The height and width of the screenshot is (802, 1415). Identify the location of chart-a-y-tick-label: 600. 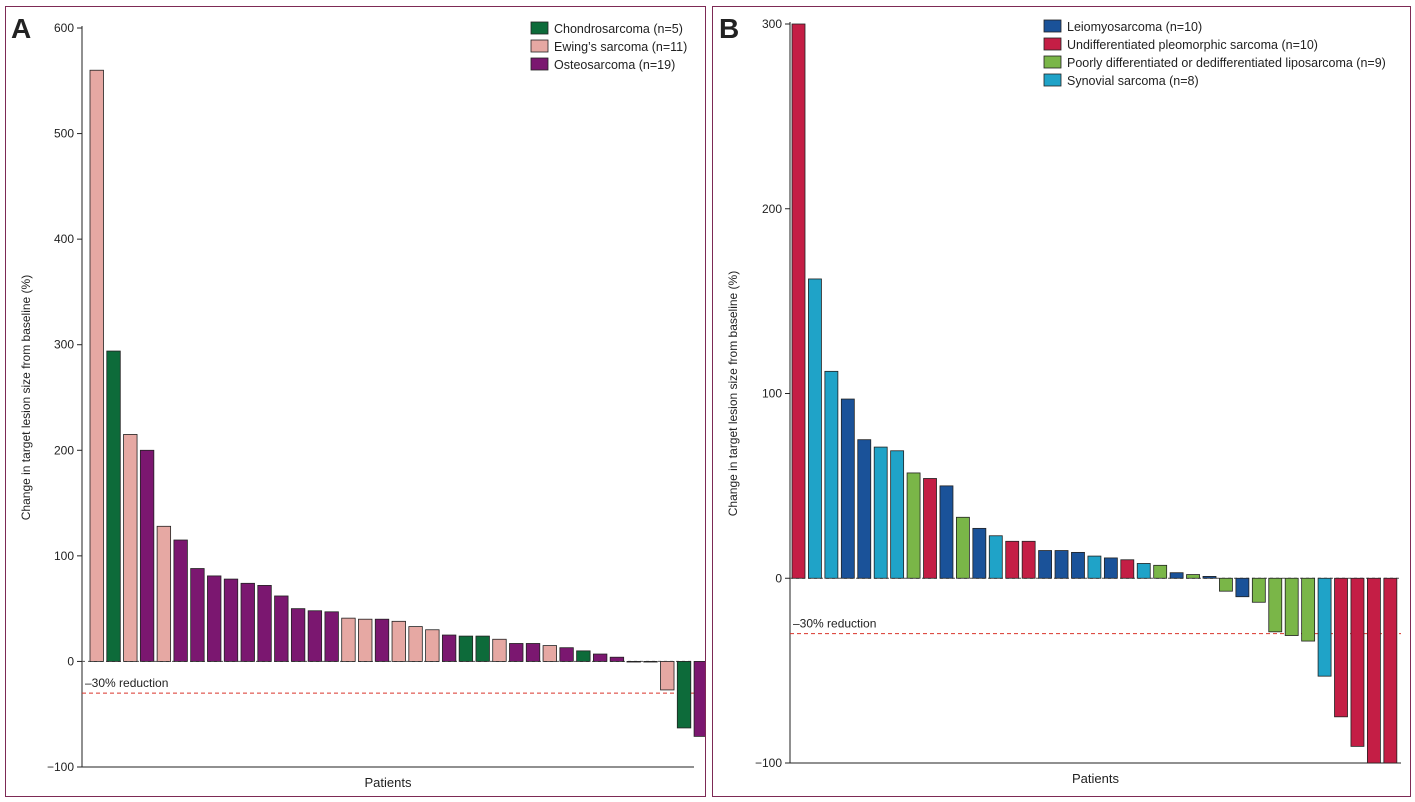
(64, 28).